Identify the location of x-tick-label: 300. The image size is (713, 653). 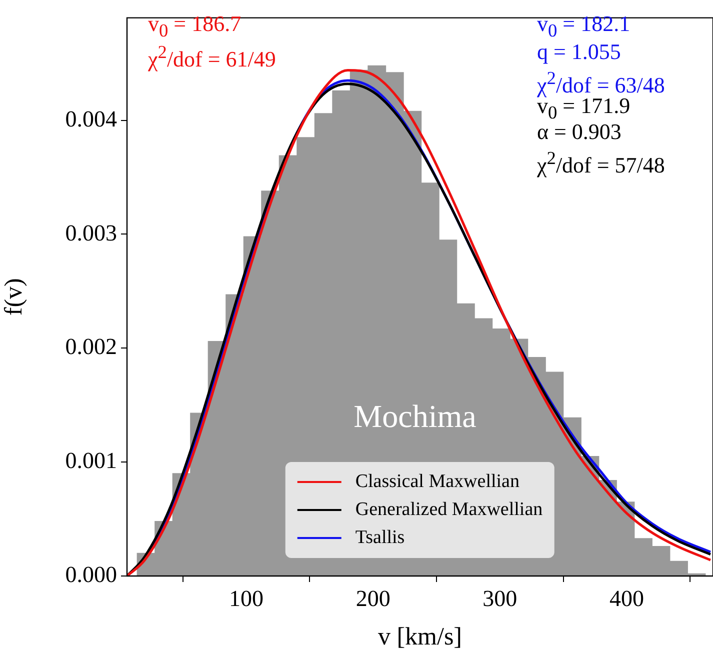
(500, 598).